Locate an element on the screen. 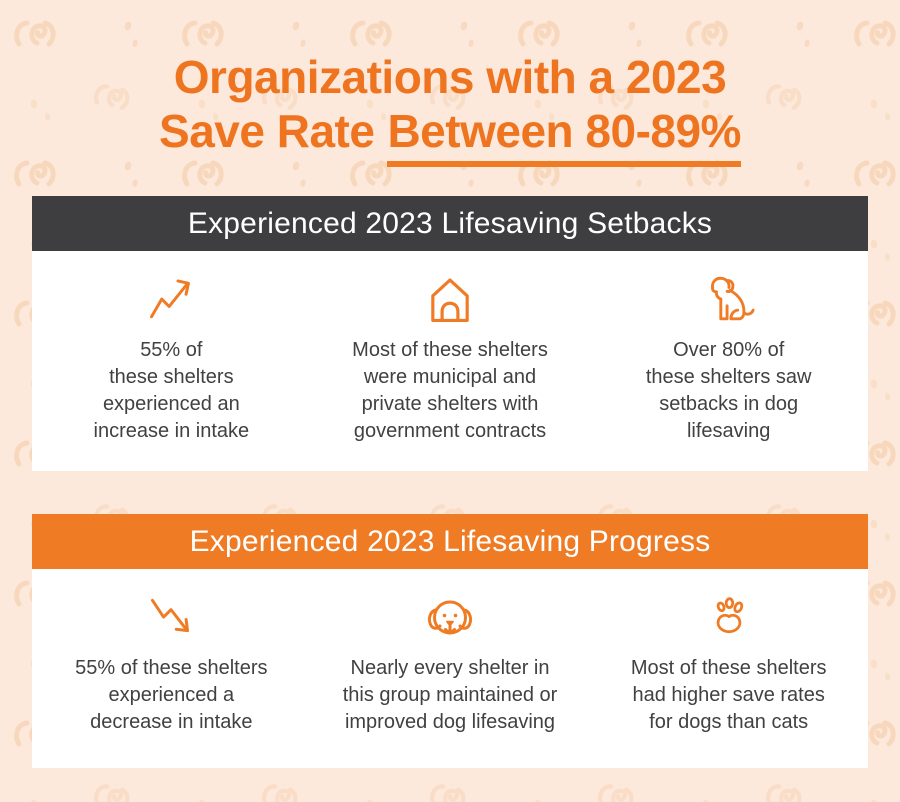 This screenshot has height=802, width=900. page-title-underlined-text: Between 80-89% is located at coordinates (564, 135).